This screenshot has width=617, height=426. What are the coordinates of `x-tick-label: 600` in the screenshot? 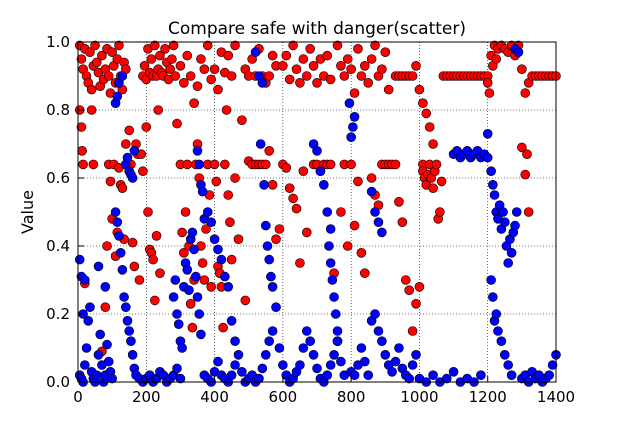 It's located at (283, 397).